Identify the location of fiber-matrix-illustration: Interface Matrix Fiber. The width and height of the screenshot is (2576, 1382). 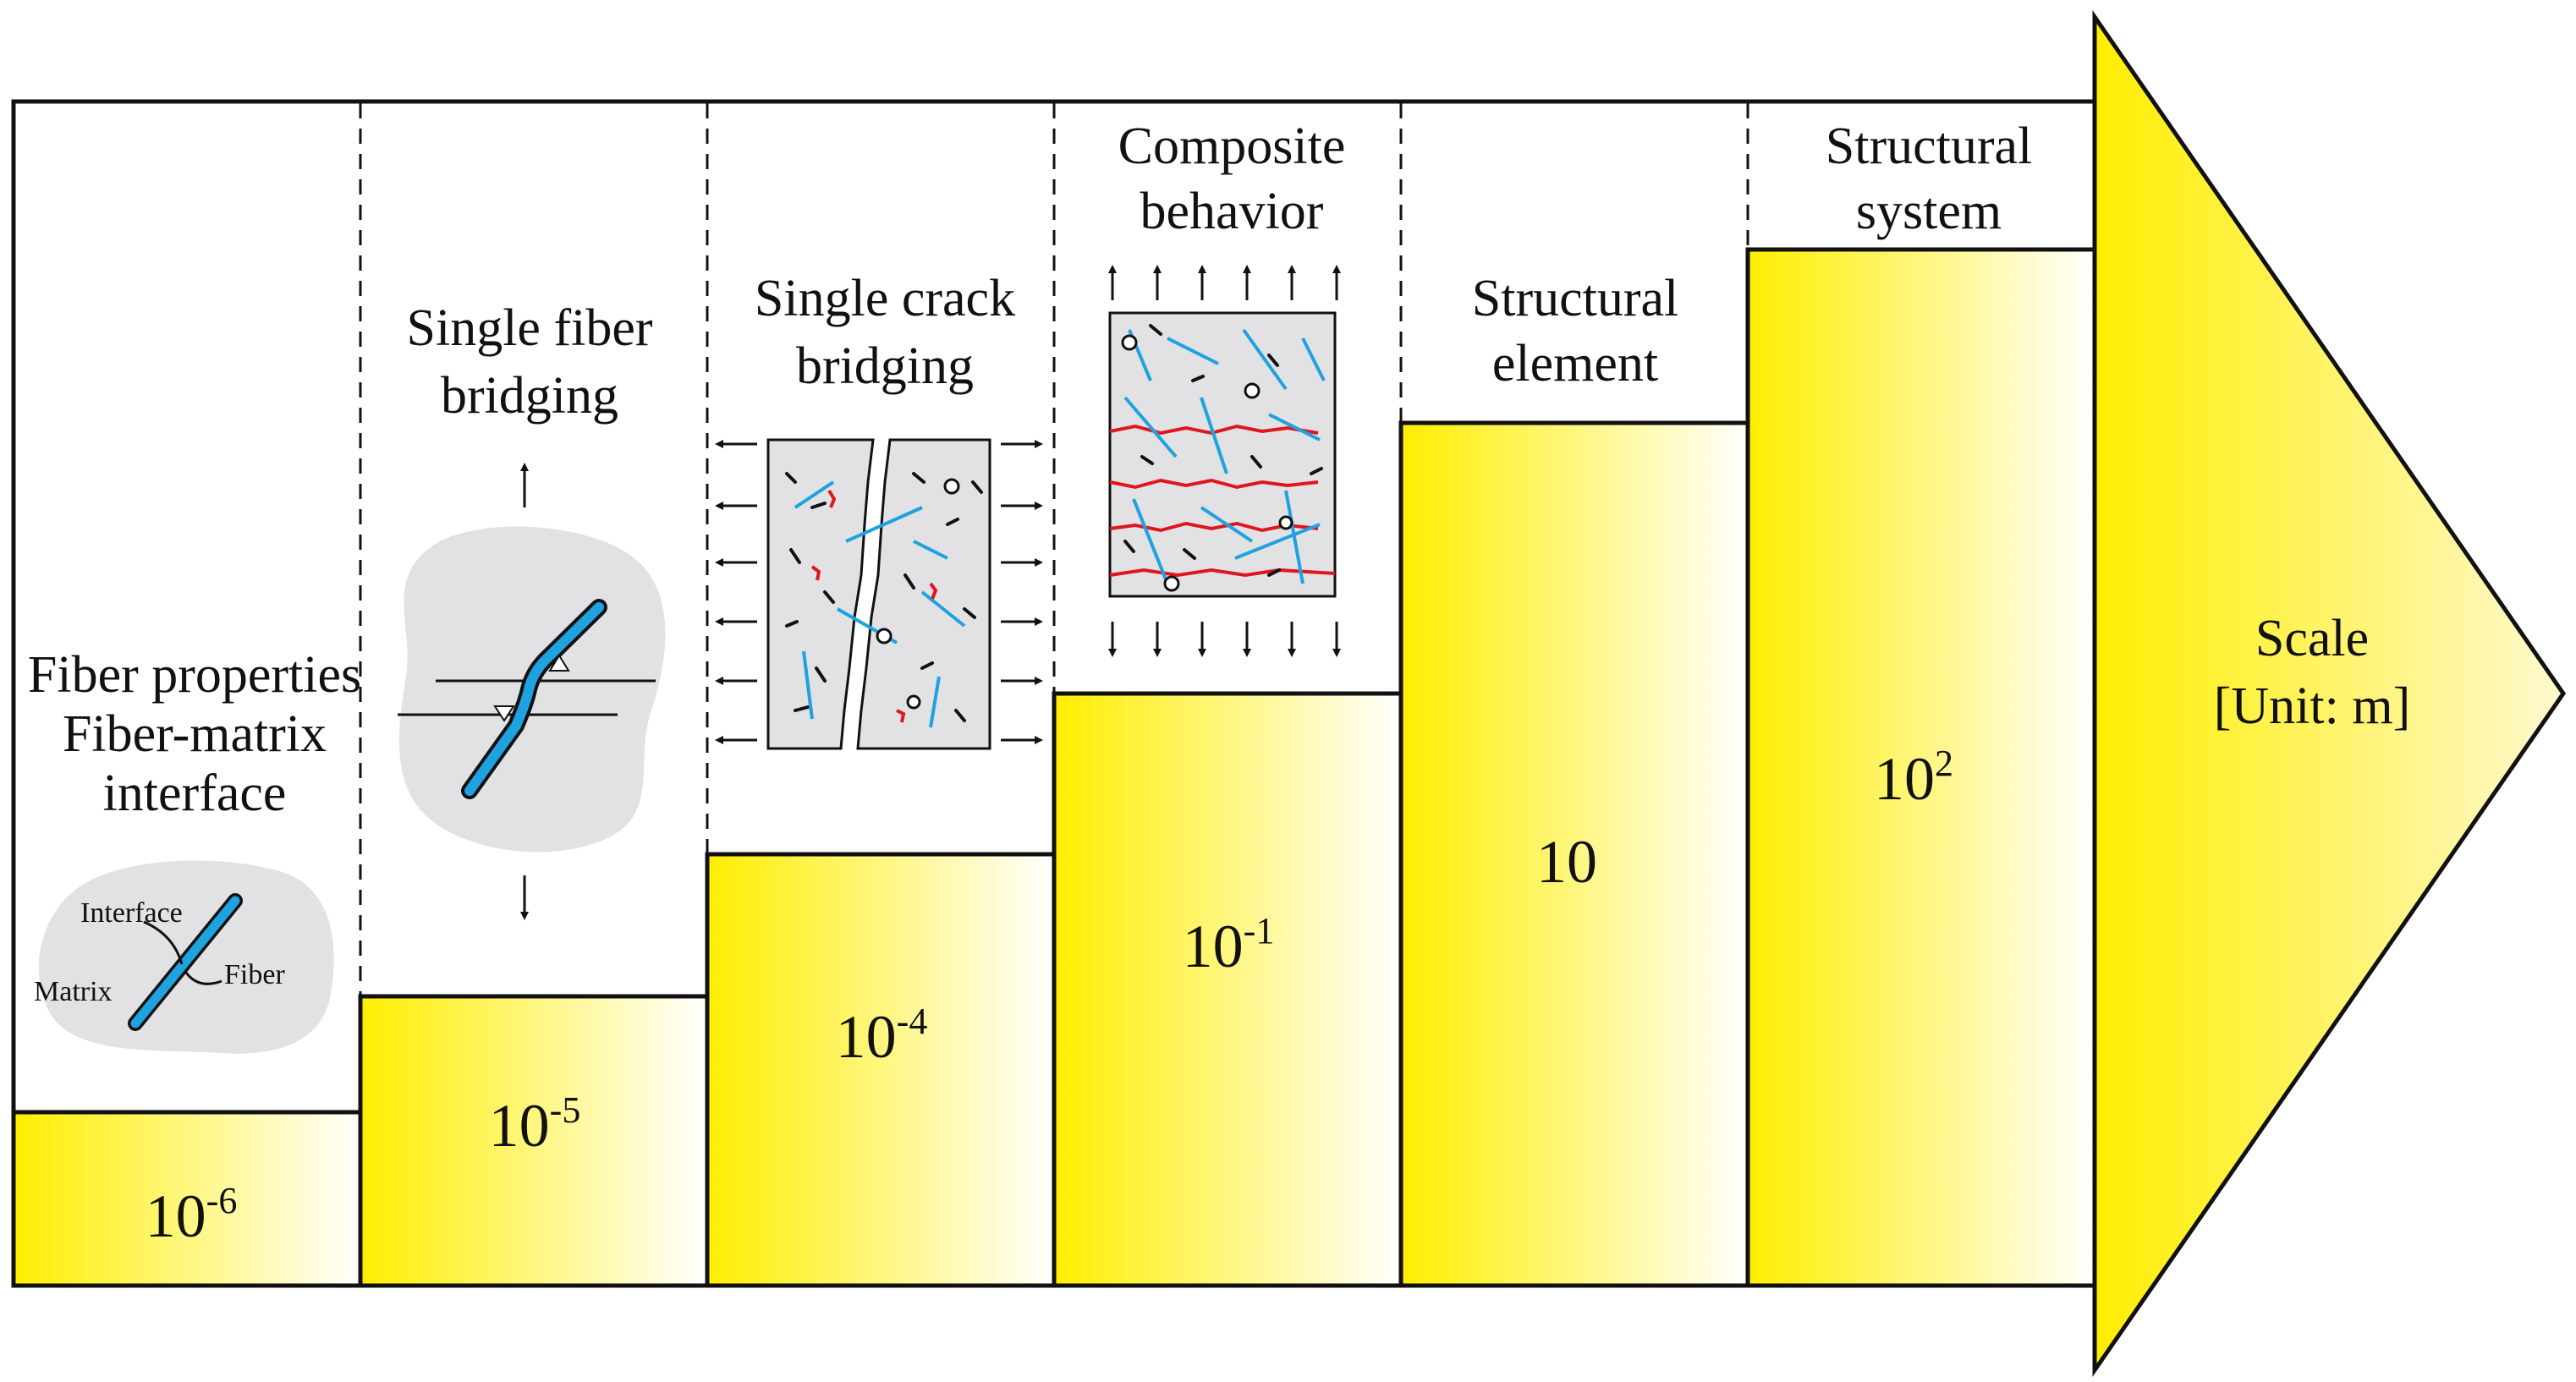
(184, 957).